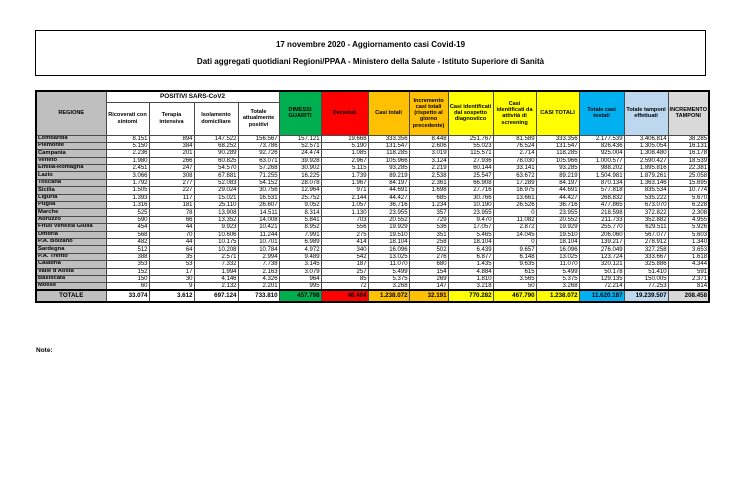 The image size is (740, 480). What do you see at coordinates (344, 296) in the screenshot?
I see `cell-totale-deceduti: 46.464` at bounding box center [344, 296].